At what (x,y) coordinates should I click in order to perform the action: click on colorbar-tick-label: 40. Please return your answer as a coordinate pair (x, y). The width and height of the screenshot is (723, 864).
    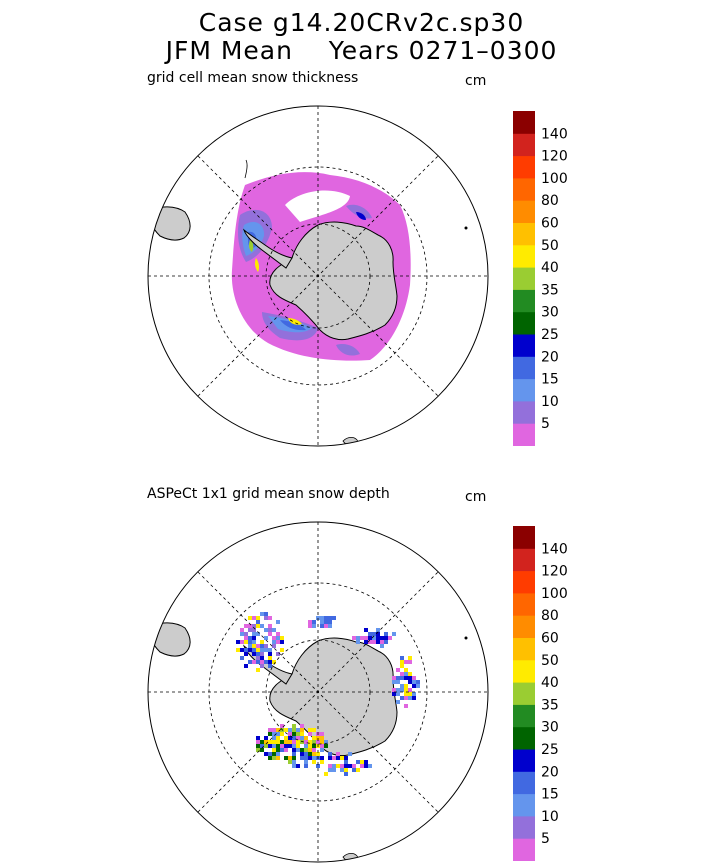
    Looking at the image, I should click on (550, 268).